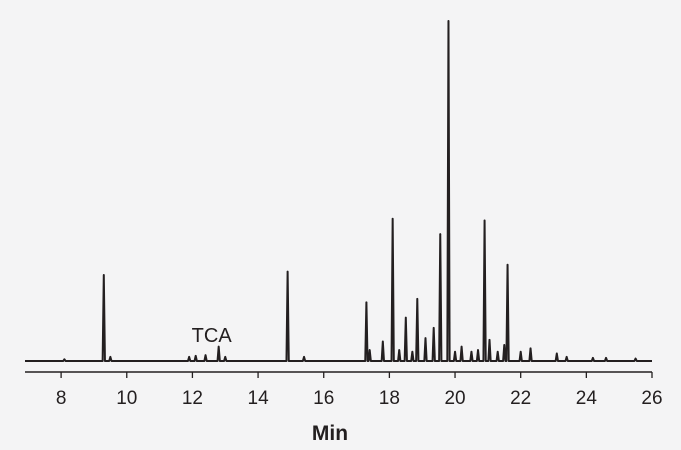 The width and height of the screenshot is (681, 450). What do you see at coordinates (259, 398) in the screenshot?
I see `x-tick-label: 14` at bounding box center [259, 398].